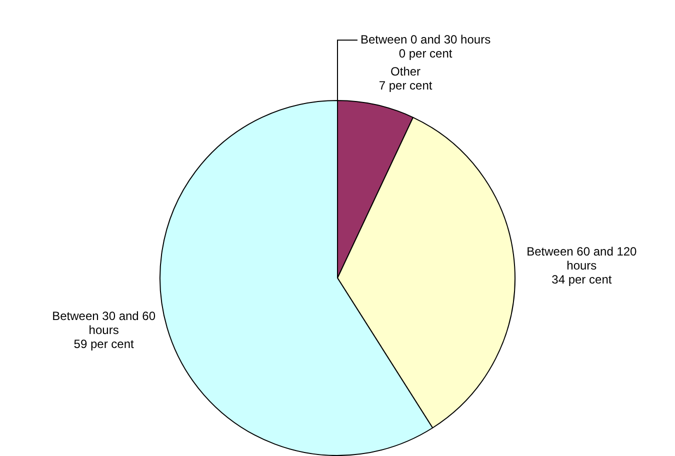  Describe the element at coordinates (425, 39) in the screenshot. I see `category-label: Between 0 and 30 hours` at that location.